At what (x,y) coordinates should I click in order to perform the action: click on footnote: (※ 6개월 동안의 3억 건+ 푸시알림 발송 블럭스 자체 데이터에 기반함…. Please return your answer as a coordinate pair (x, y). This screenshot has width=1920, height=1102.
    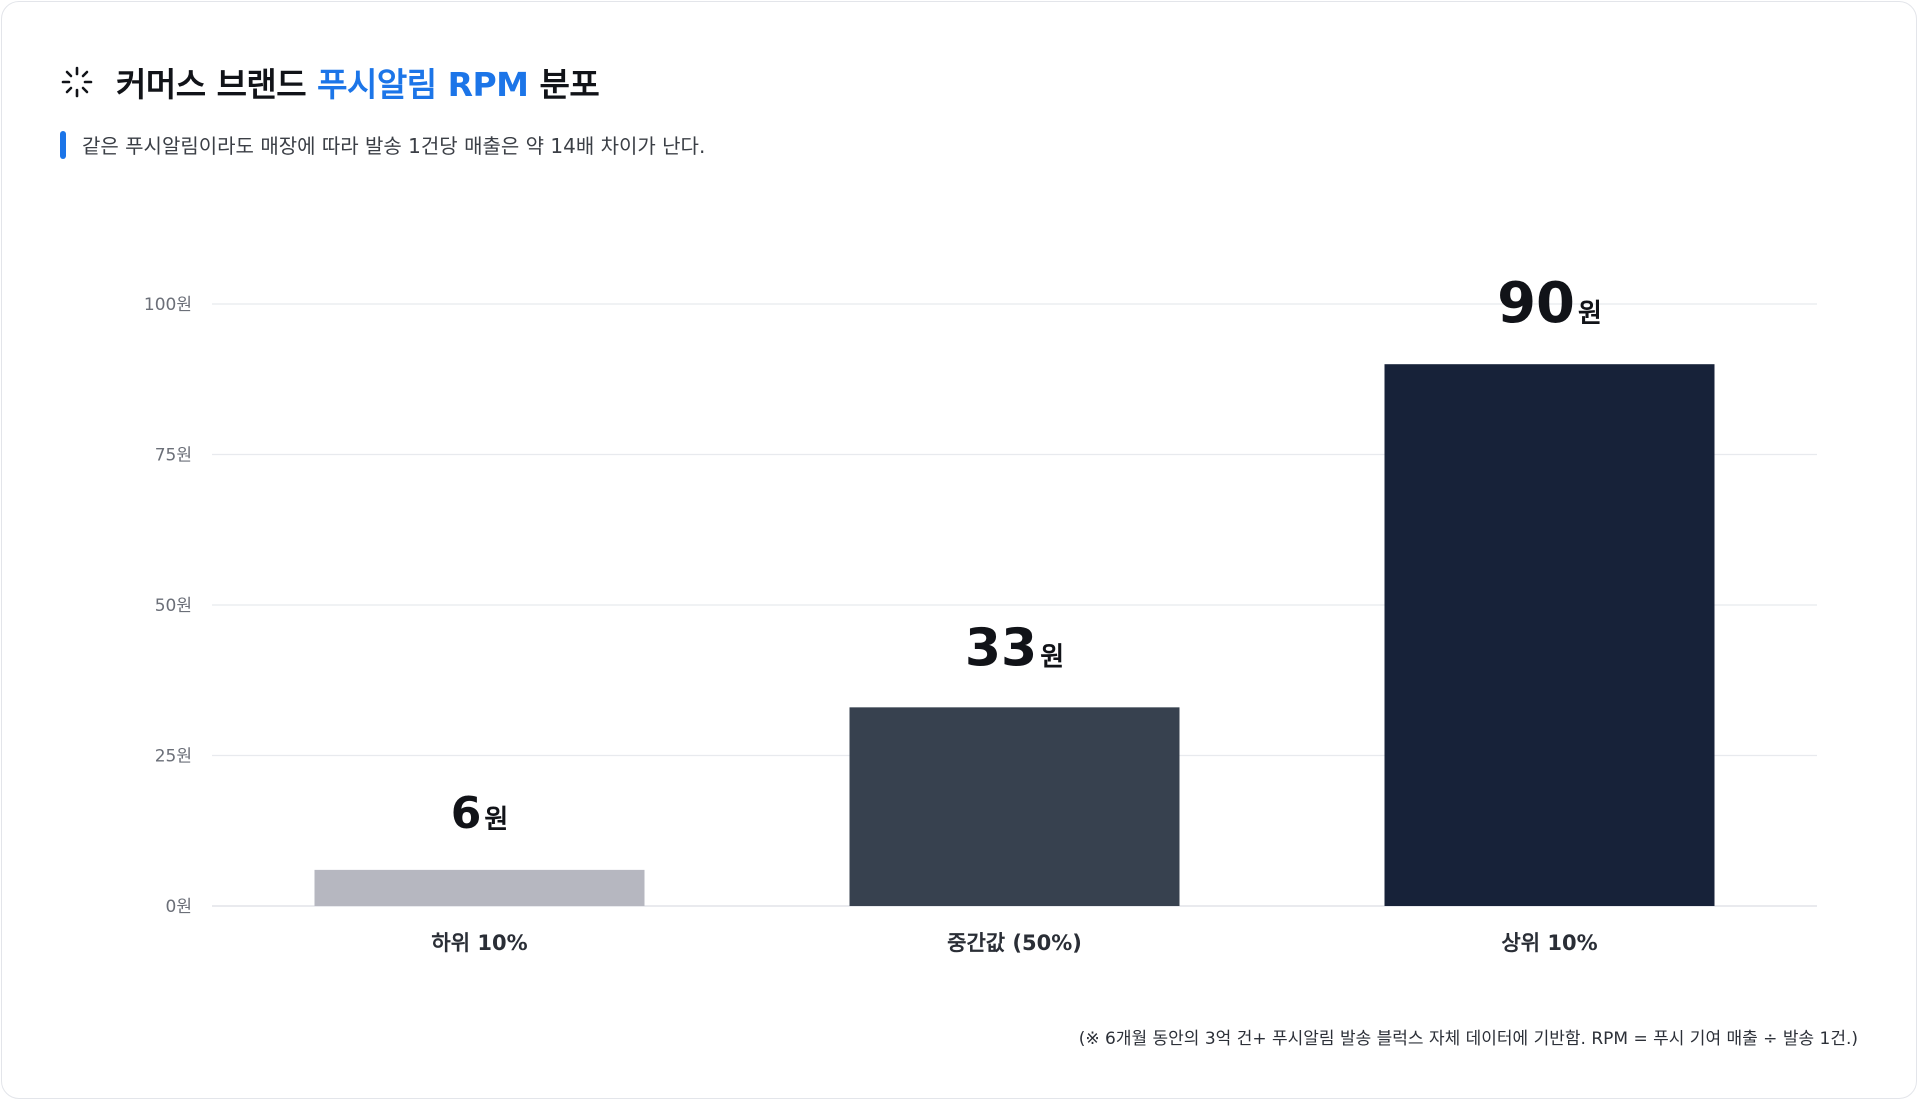
    Looking at the image, I should click on (1468, 1039).